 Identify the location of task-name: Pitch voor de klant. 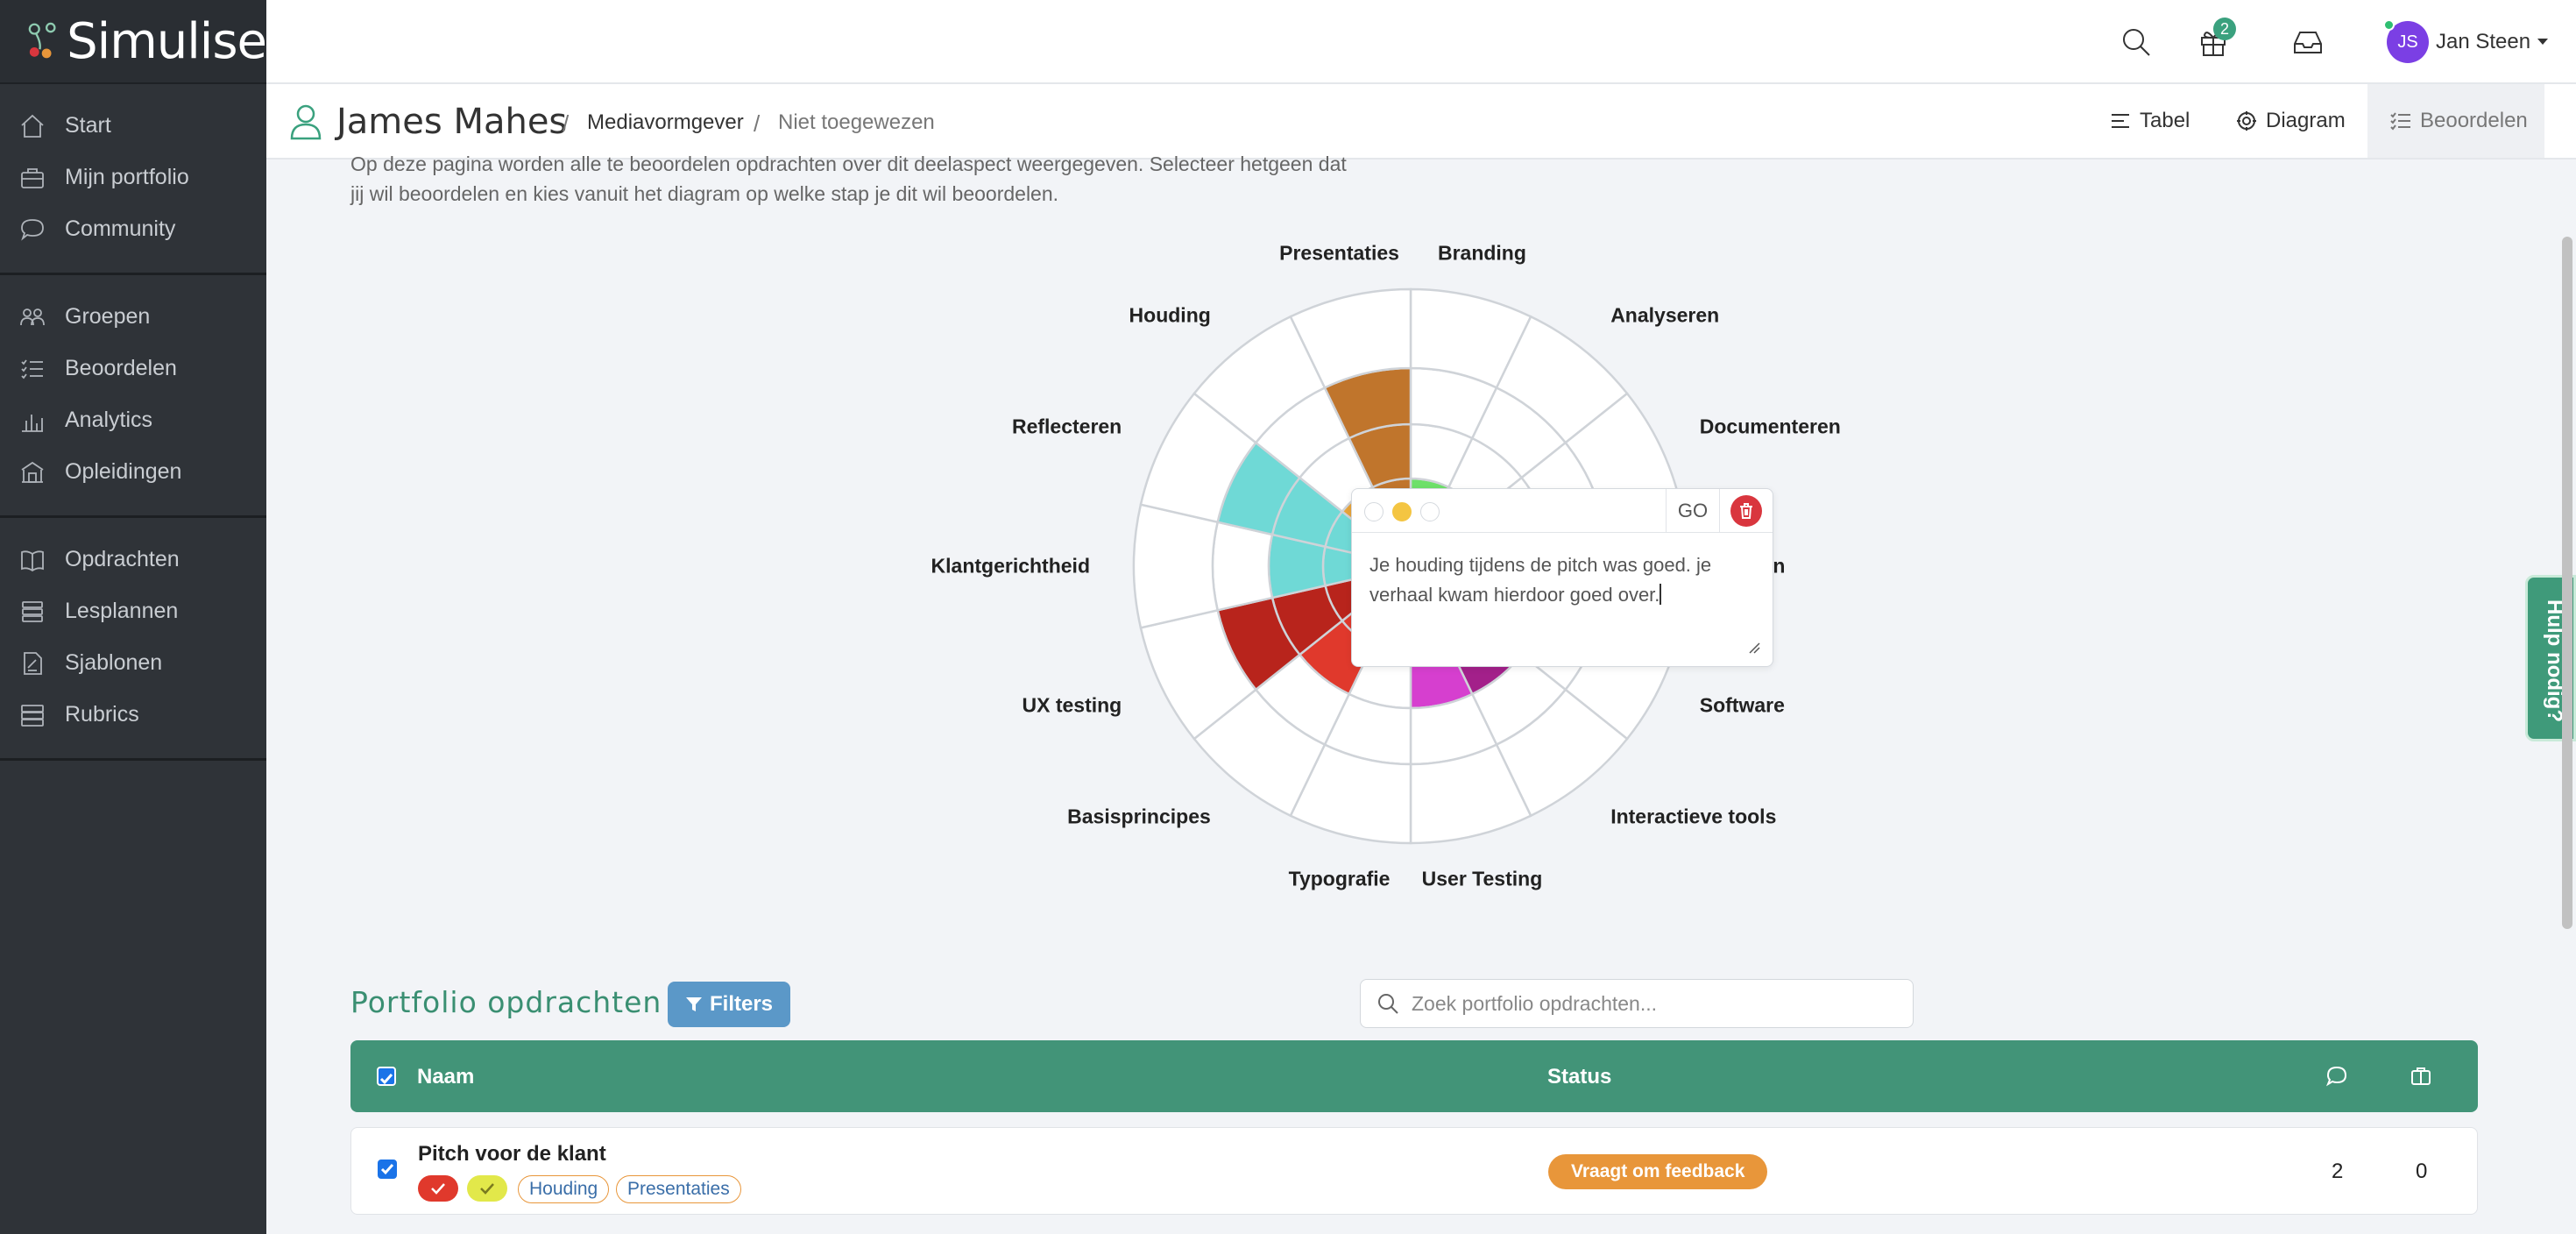
(512, 1154).